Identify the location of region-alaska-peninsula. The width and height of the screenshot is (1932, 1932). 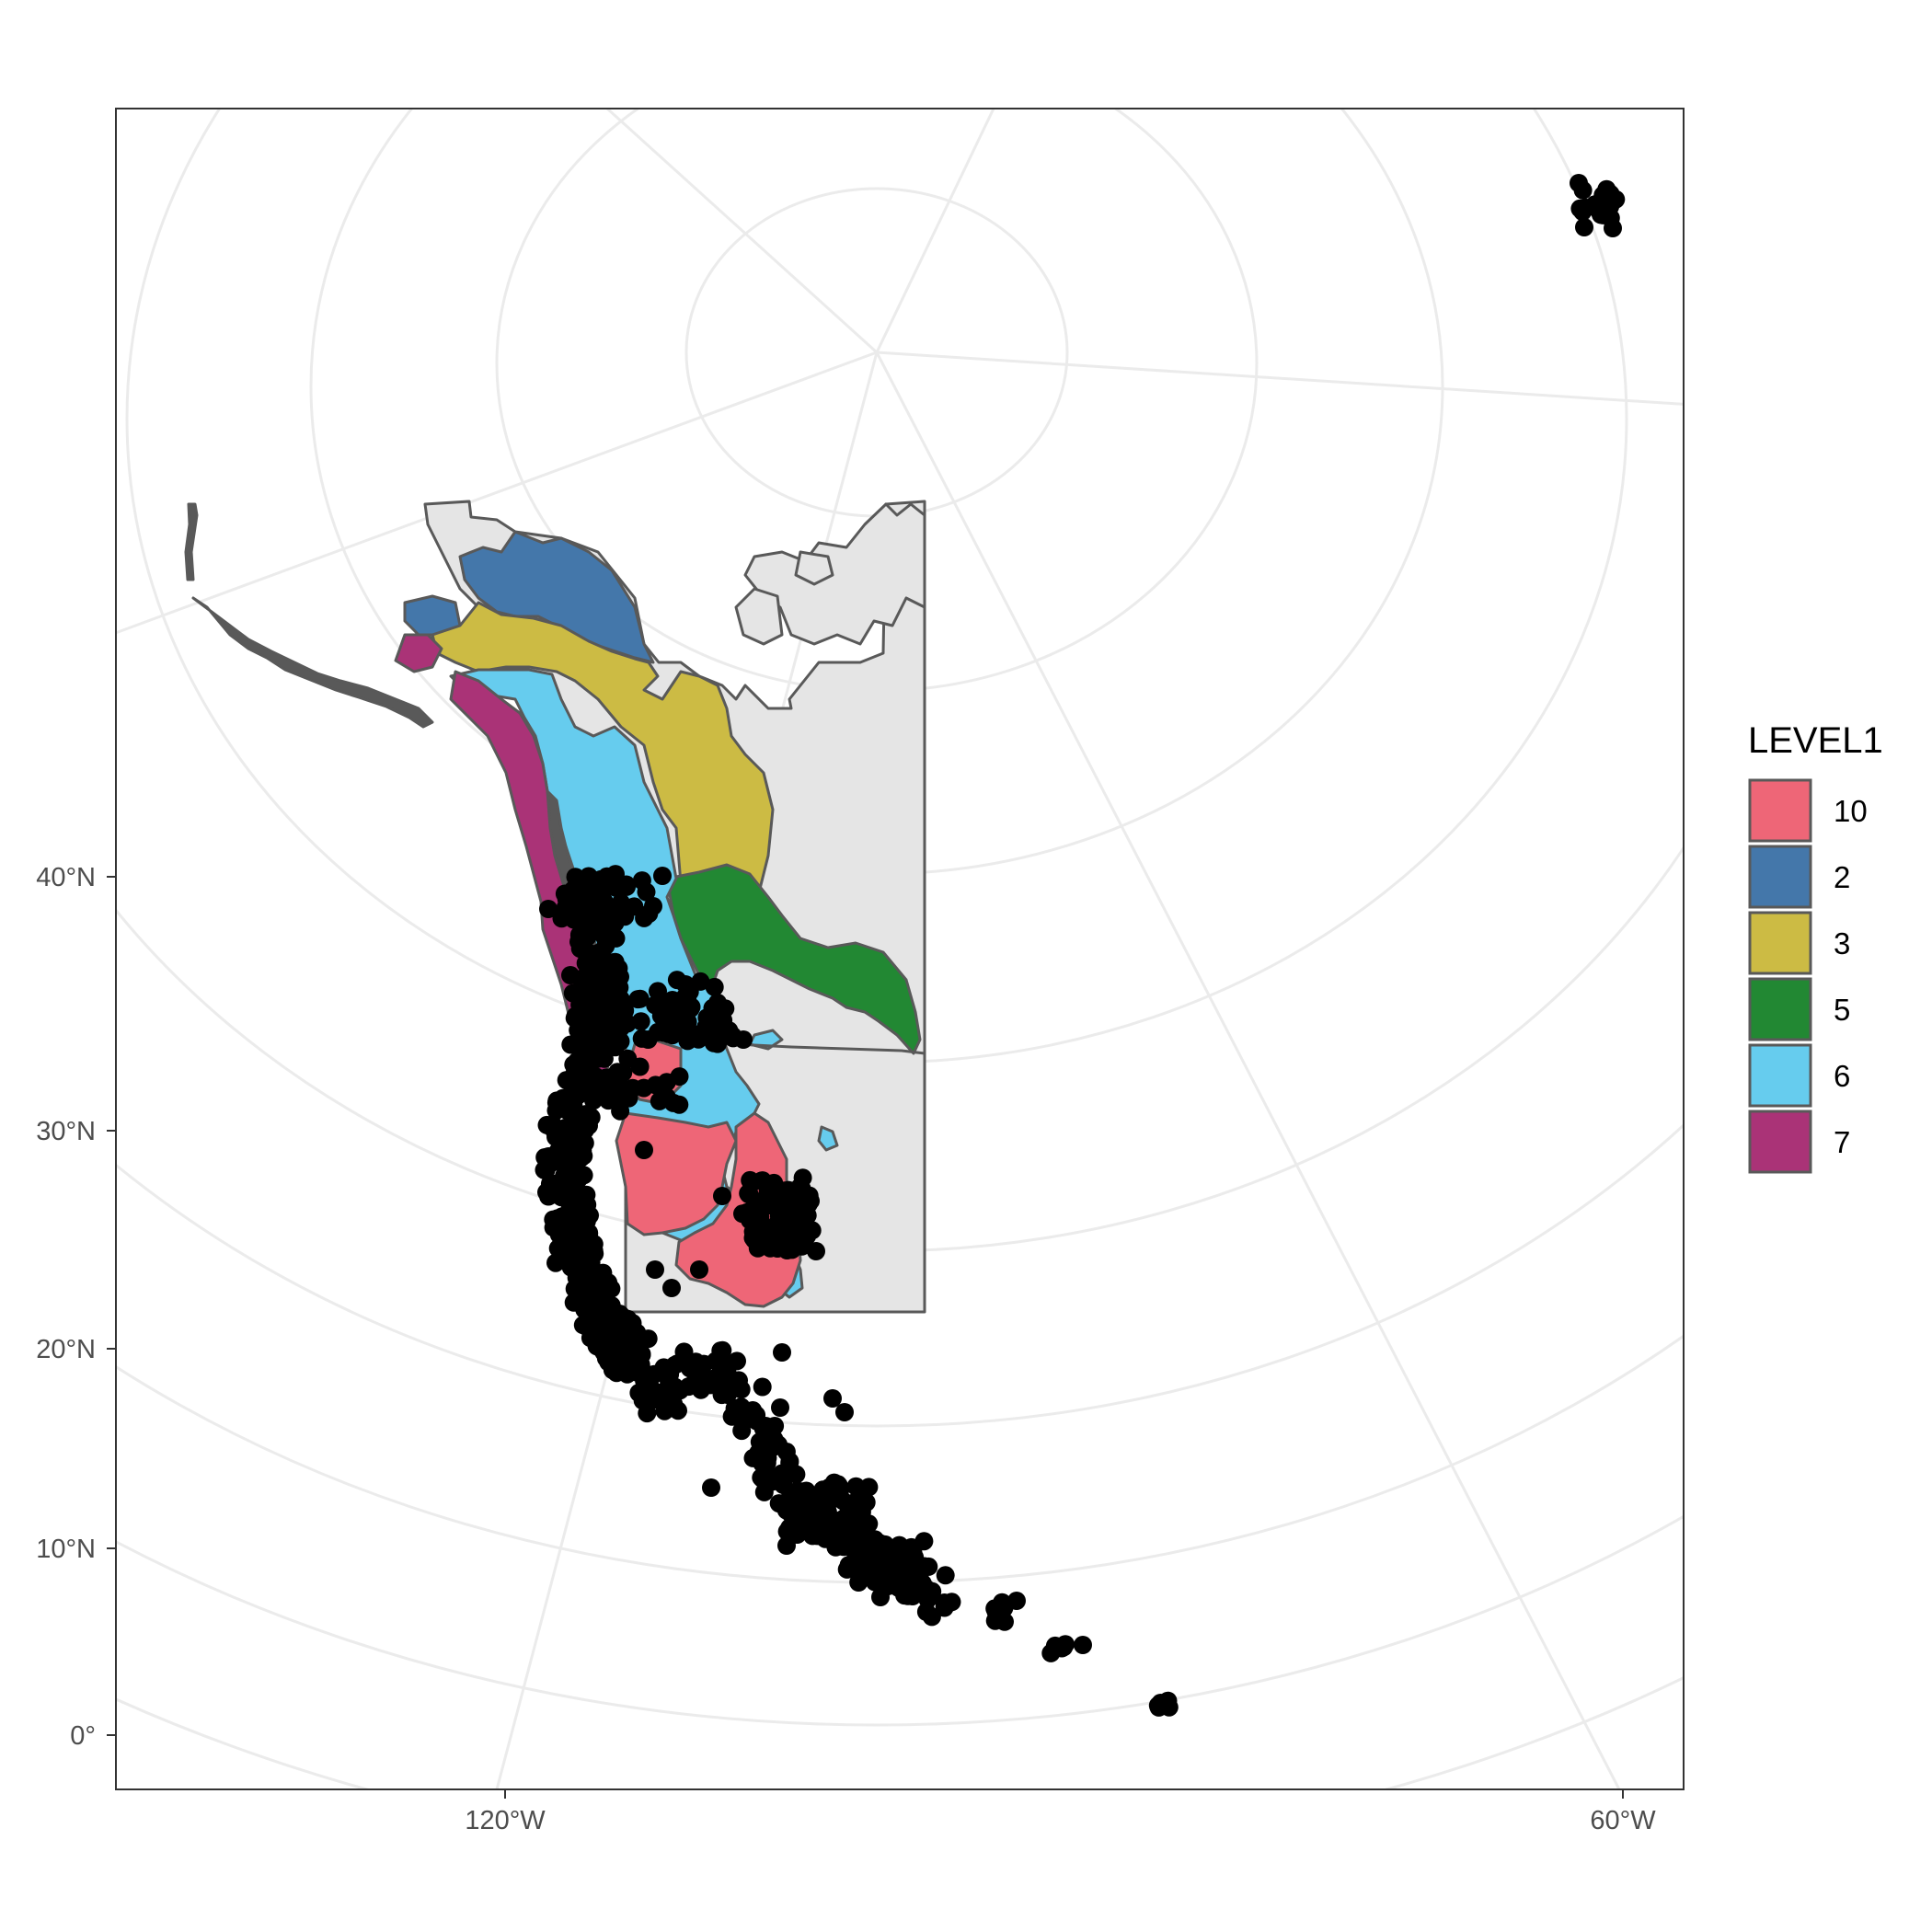
(312, 662).